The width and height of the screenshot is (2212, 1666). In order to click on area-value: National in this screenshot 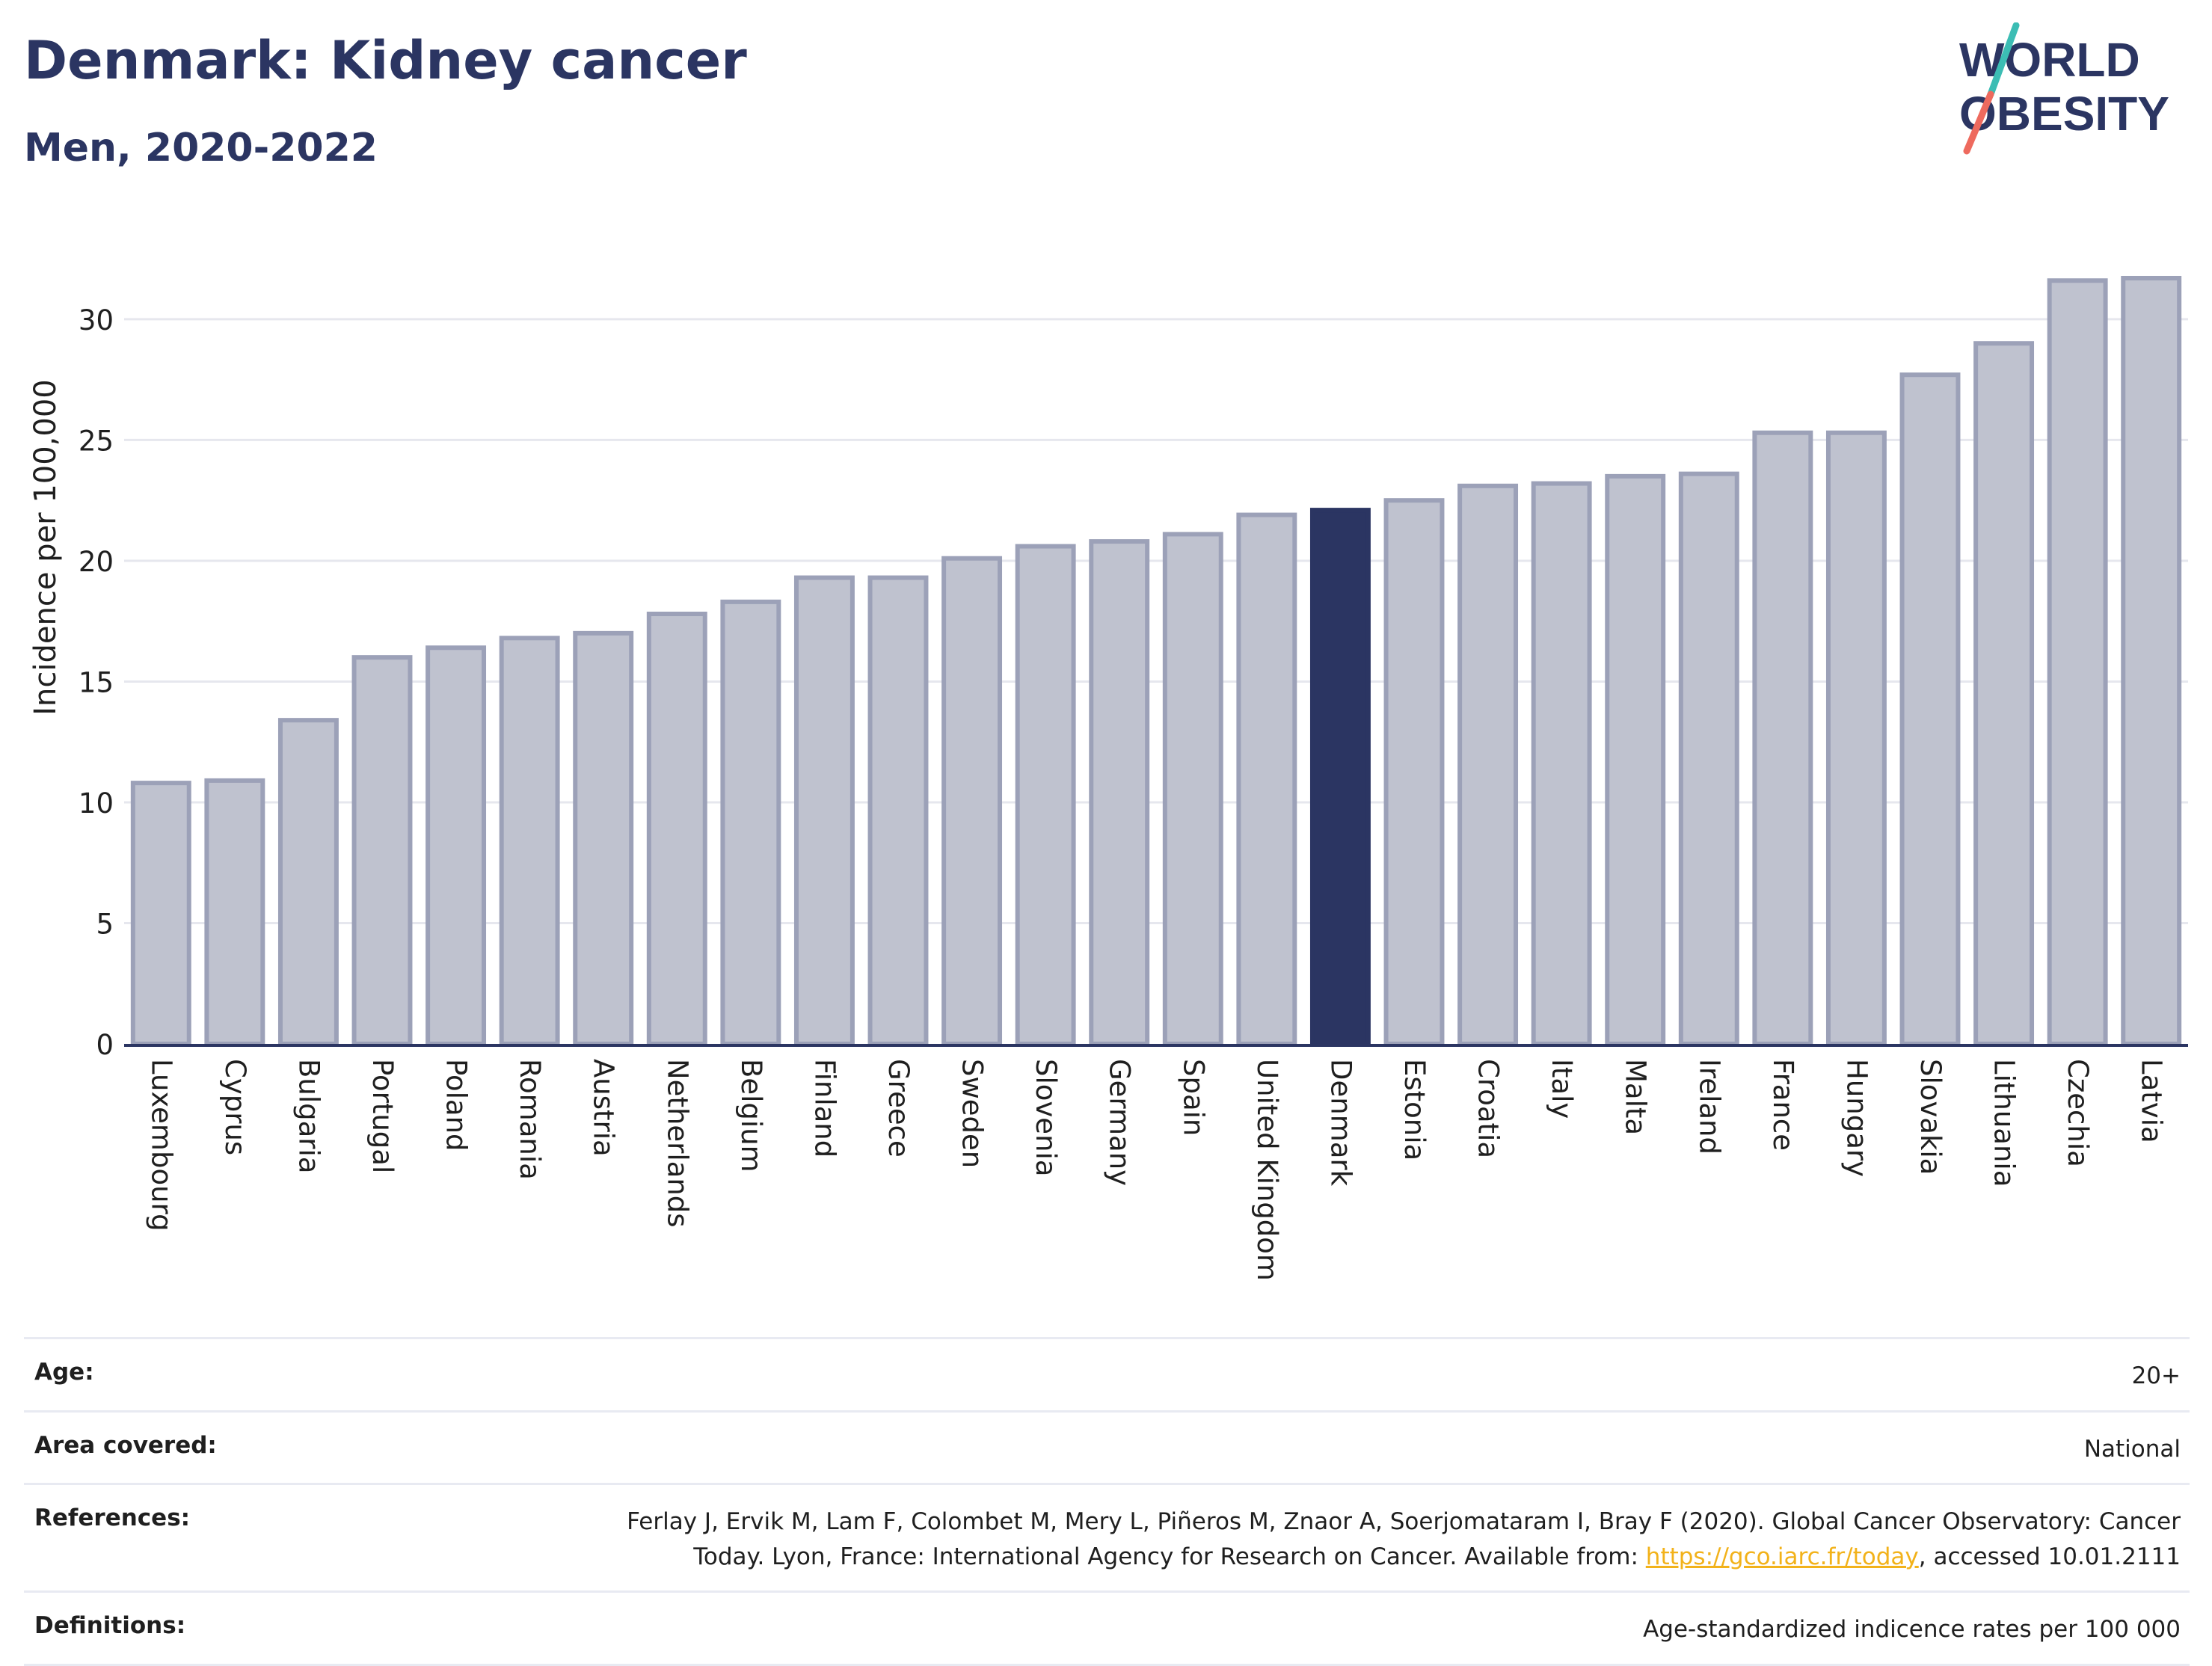, I will do `click(2132, 1449)`.